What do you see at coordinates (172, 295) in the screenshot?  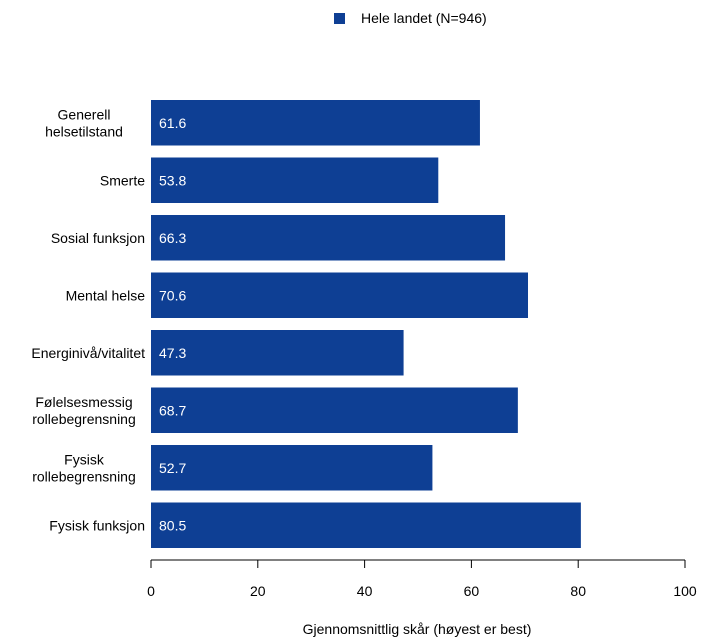 I see `value-label-4: 70.6` at bounding box center [172, 295].